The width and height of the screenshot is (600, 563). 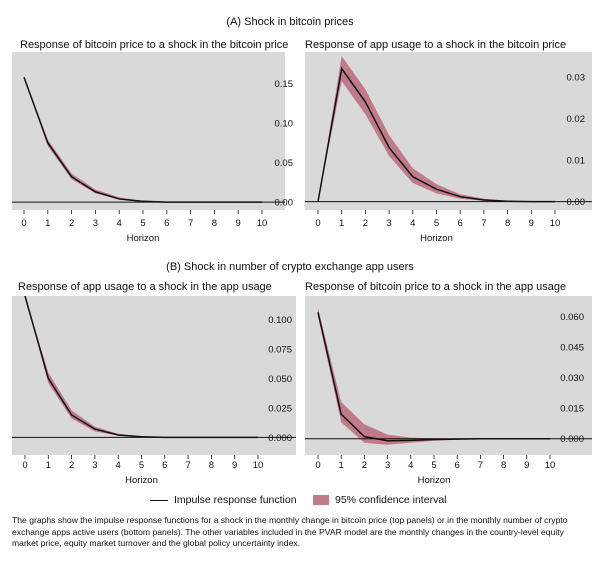 What do you see at coordinates (391, 500) in the screenshot?
I see `legend-ci-label: 95% confidence interval` at bounding box center [391, 500].